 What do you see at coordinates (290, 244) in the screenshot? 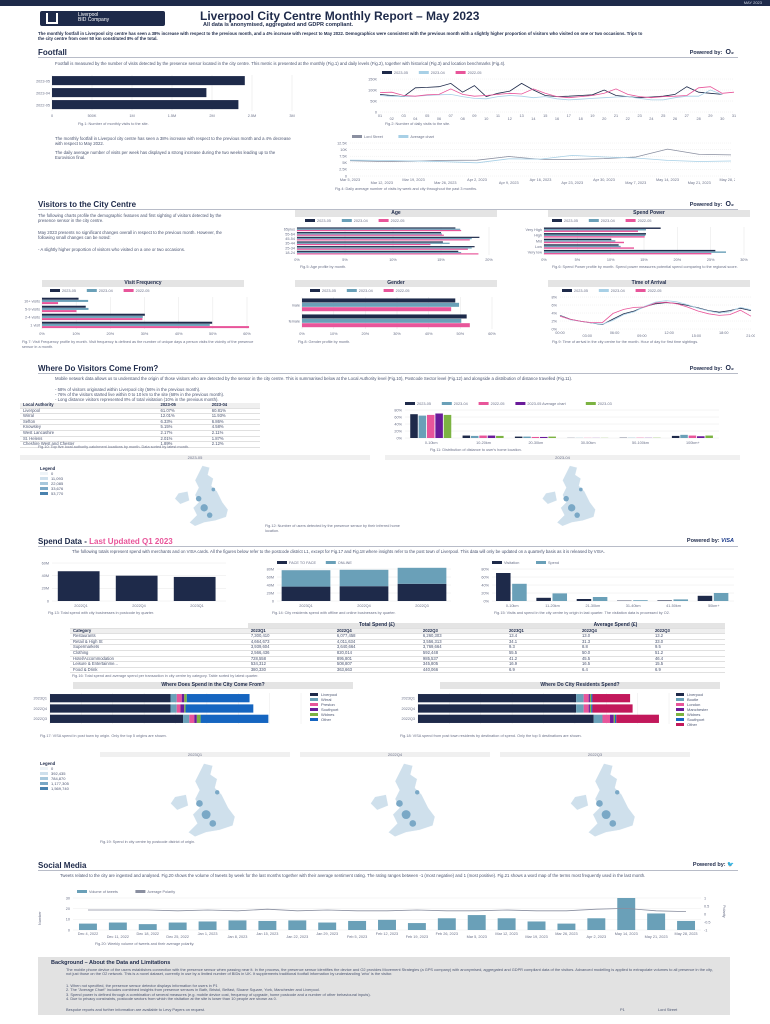
I see `category-label: 35-44` at bounding box center [290, 244].